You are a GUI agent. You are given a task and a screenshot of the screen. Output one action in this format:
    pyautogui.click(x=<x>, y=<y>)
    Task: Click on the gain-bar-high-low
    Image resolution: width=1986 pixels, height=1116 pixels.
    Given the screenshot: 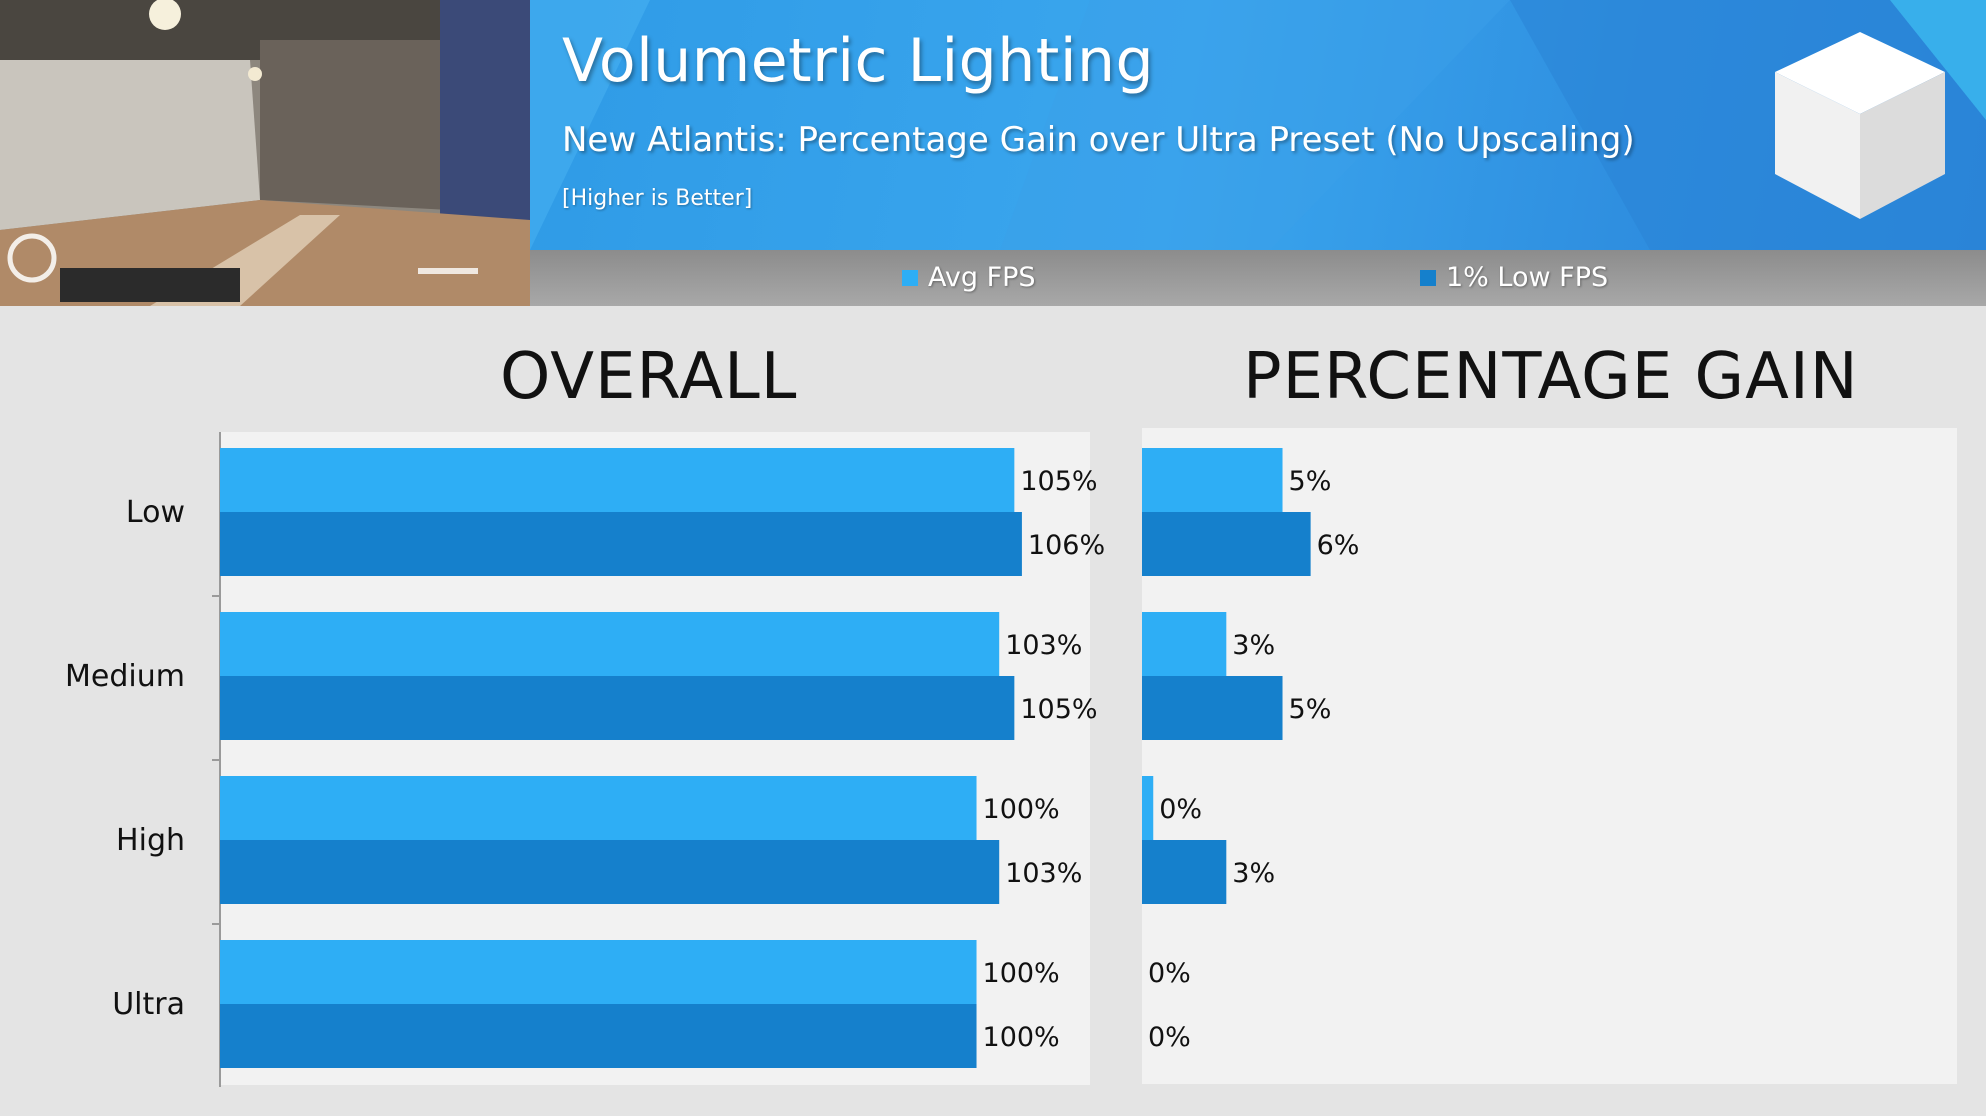 What is the action you would take?
    pyautogui.click(x=1184, y=872)
    